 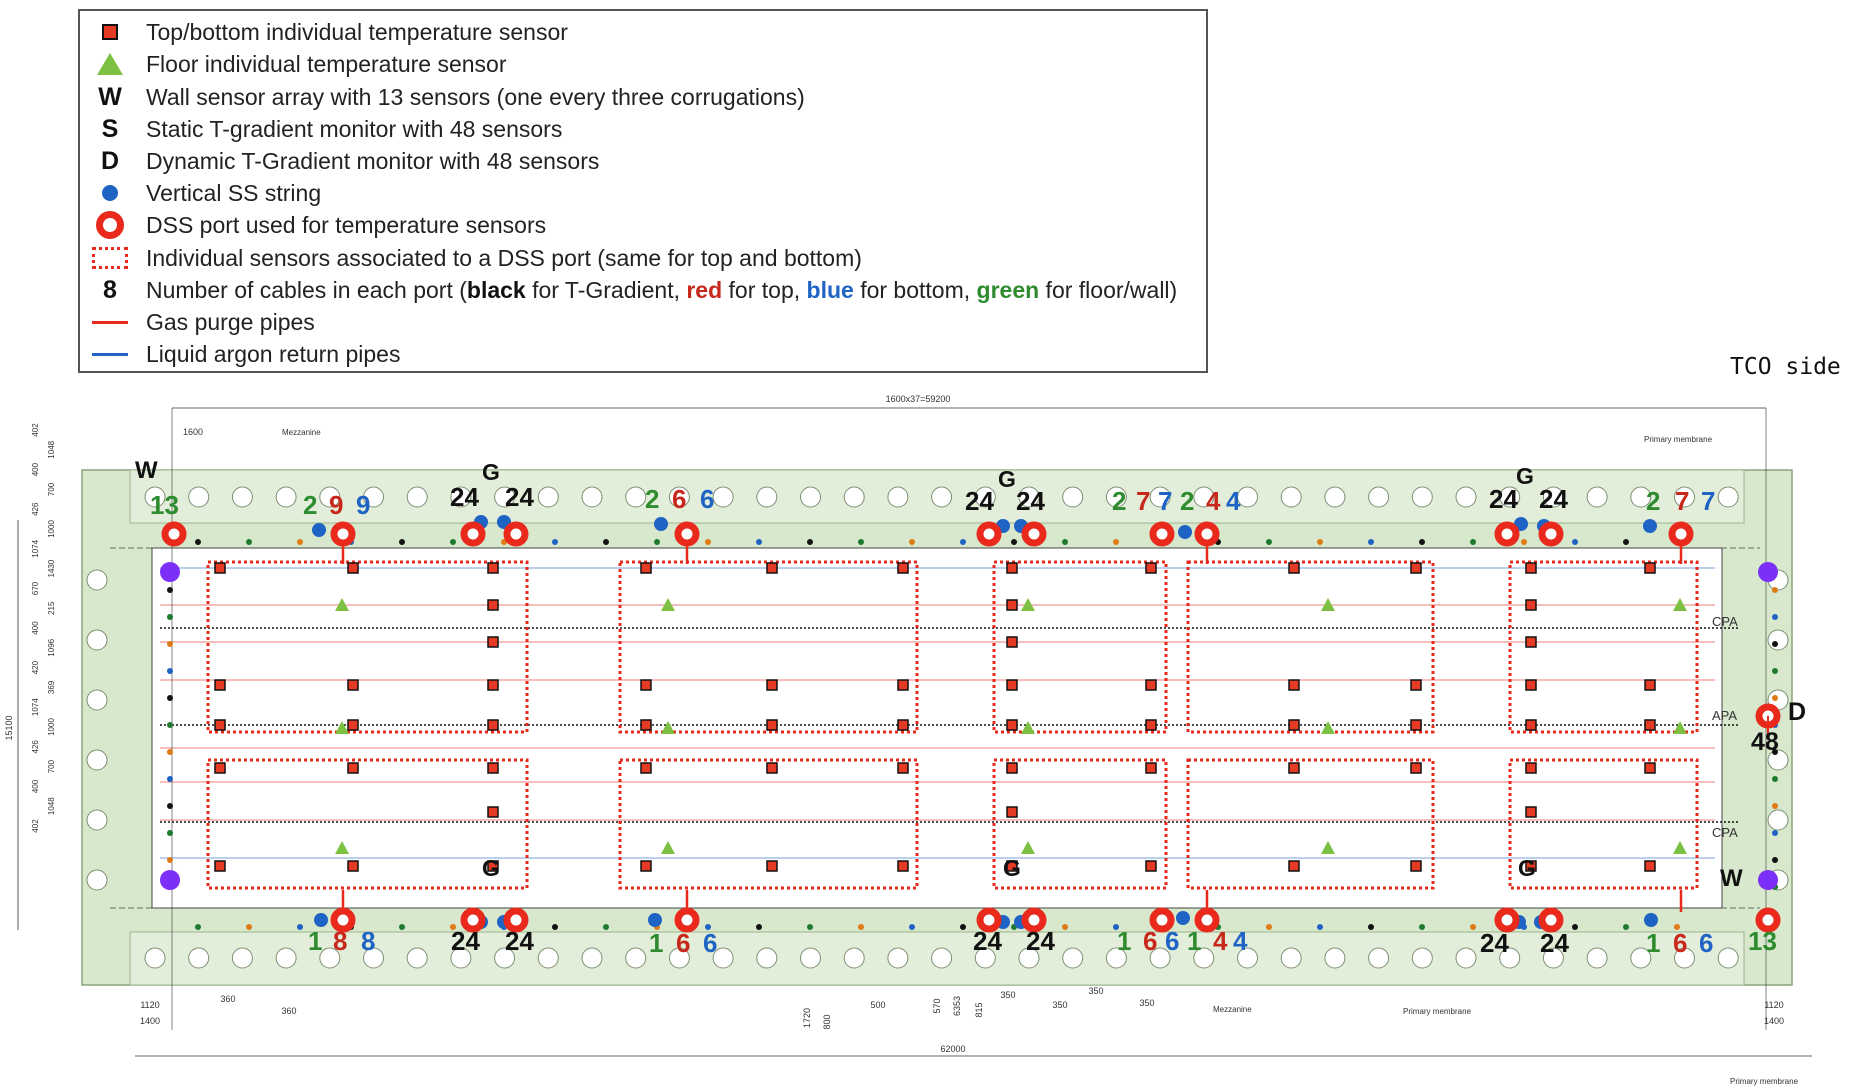 I want to click on flange-circle-left, so click(x=97, y=760).